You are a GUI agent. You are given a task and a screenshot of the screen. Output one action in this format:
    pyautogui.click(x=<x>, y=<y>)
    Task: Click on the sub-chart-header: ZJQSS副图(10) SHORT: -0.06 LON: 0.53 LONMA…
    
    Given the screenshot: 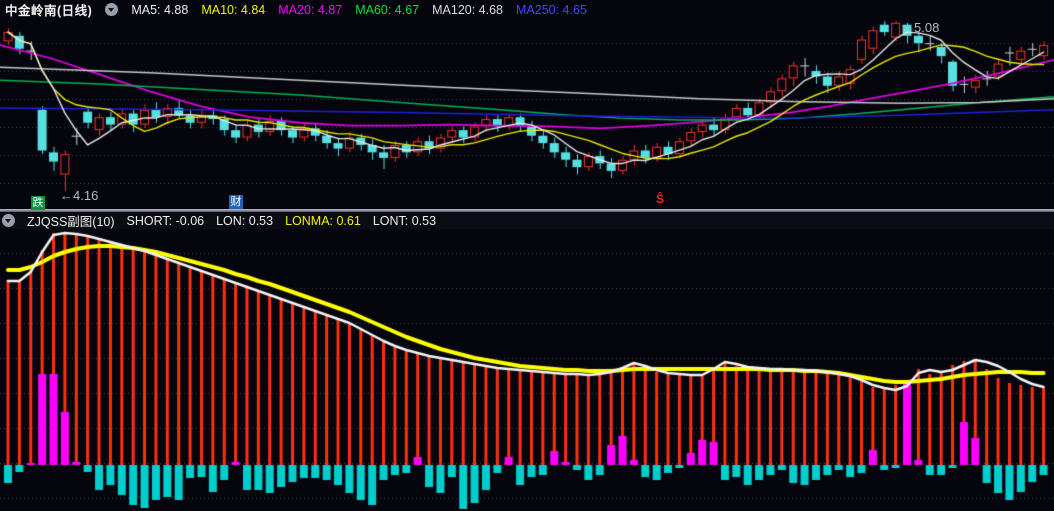 What is the action you would take?
    pyautogui.click(x=527, y=220)
    